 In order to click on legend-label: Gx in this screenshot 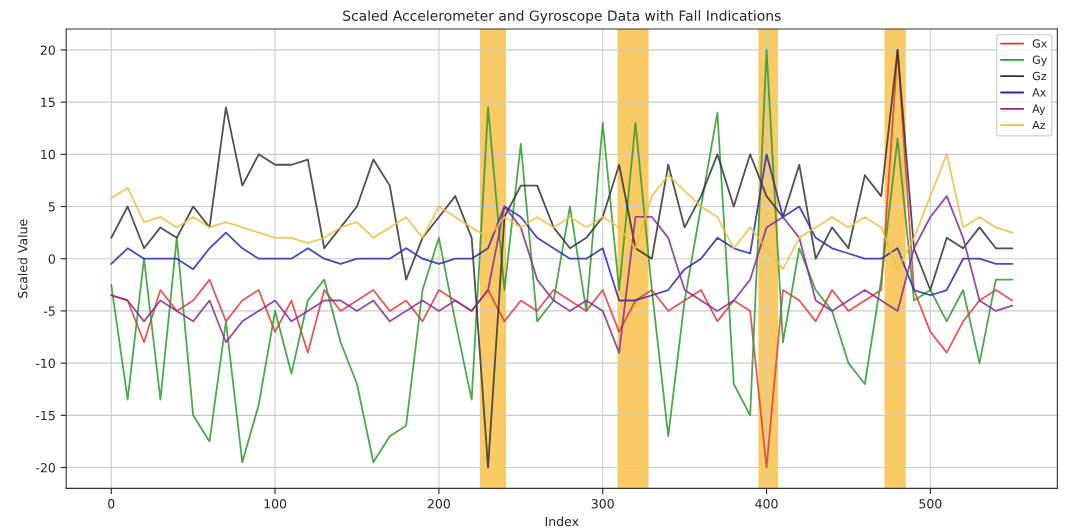, I will do `click(1039, 43)`.